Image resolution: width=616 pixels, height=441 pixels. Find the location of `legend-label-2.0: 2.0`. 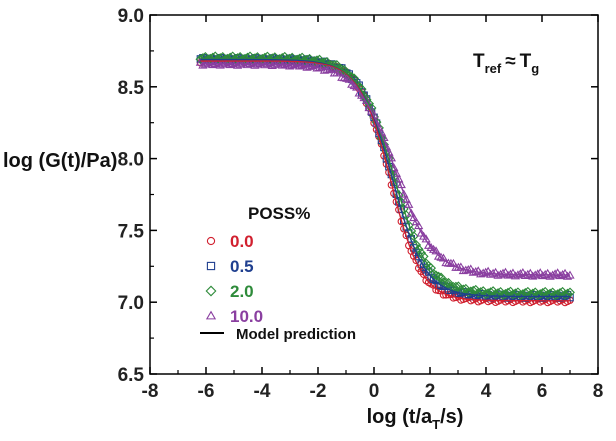

legend-label-2.0: 2.0 is located at coordinates (242, 291).